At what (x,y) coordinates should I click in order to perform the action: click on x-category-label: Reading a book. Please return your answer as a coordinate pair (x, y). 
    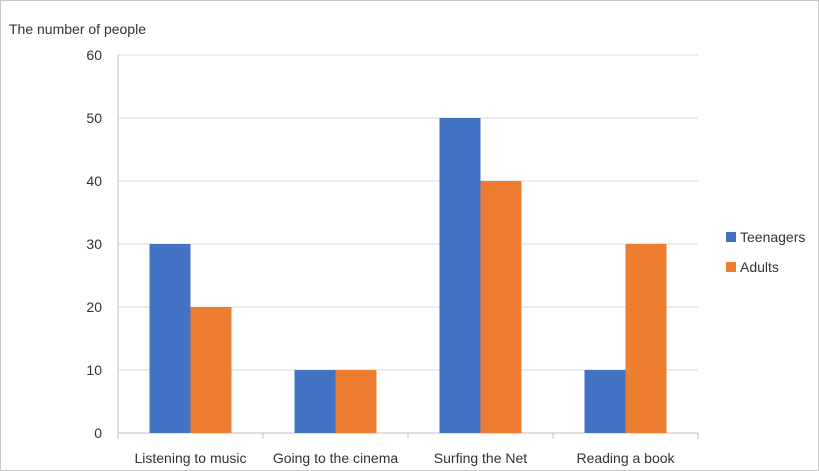
    Looking at the image, I should click on (625, 458).